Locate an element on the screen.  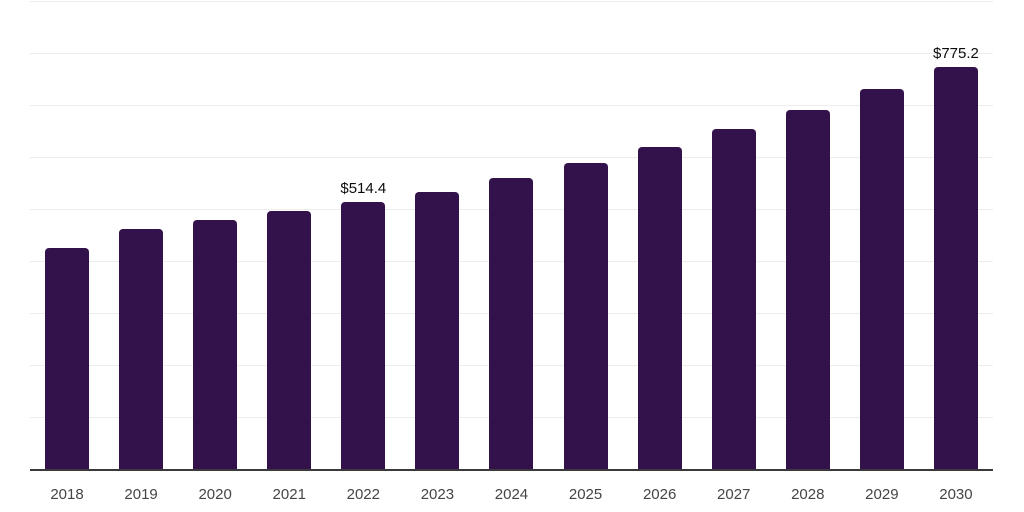
x-tick-label-2029: 2029 is located at coordinates (882, 494).